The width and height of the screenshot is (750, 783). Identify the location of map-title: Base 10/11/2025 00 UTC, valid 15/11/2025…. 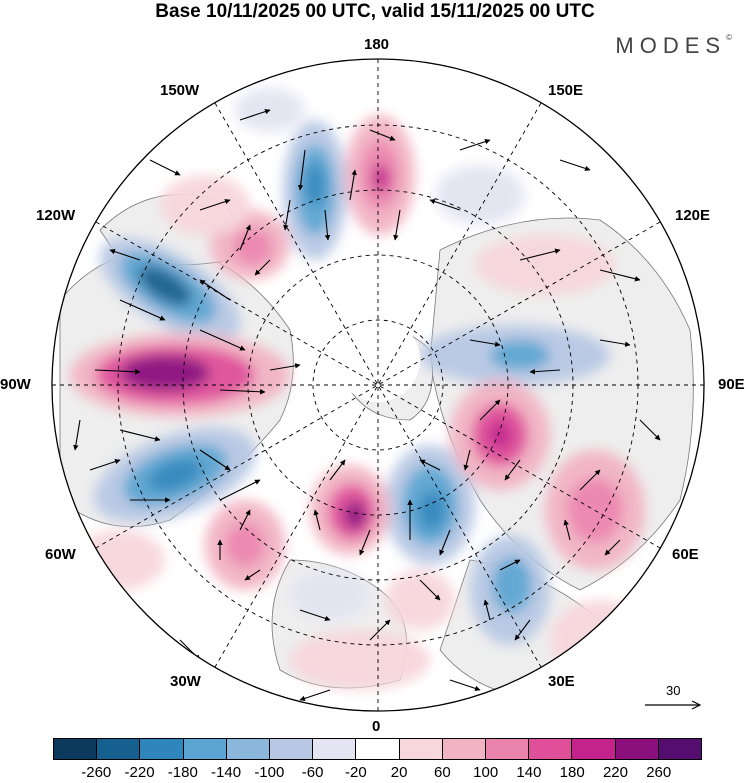
(375, 11).